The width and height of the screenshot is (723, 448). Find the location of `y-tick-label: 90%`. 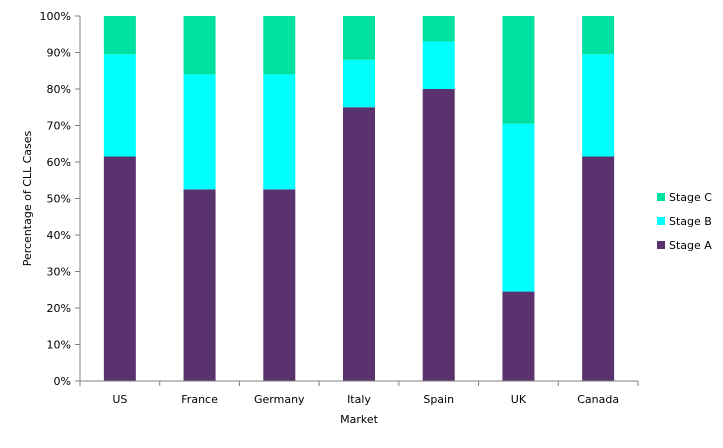

y-tick-label: 90% is located at coordinates (59, 53).